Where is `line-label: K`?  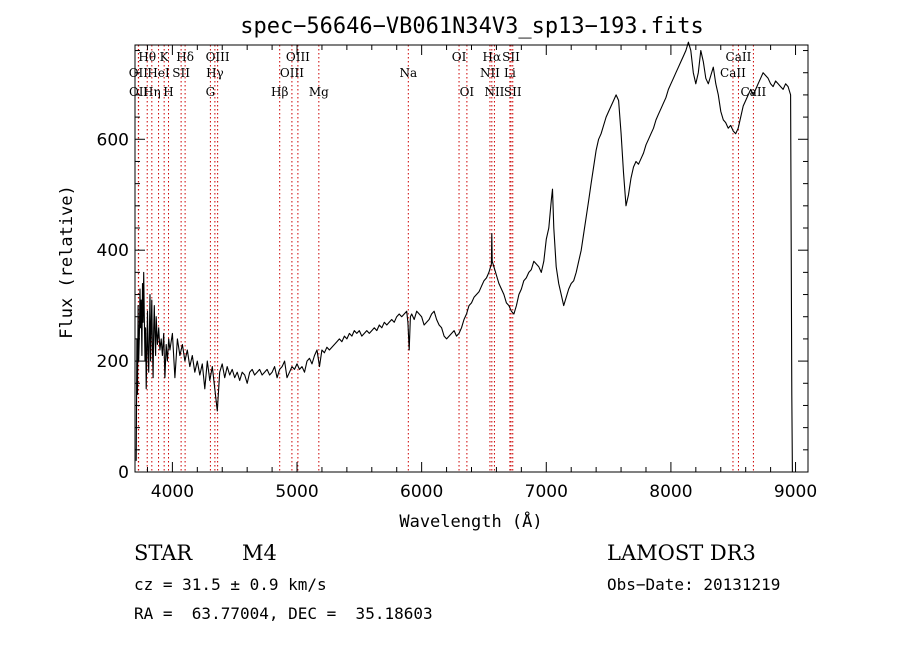
line-label: K is located at coordinates (165, 57).